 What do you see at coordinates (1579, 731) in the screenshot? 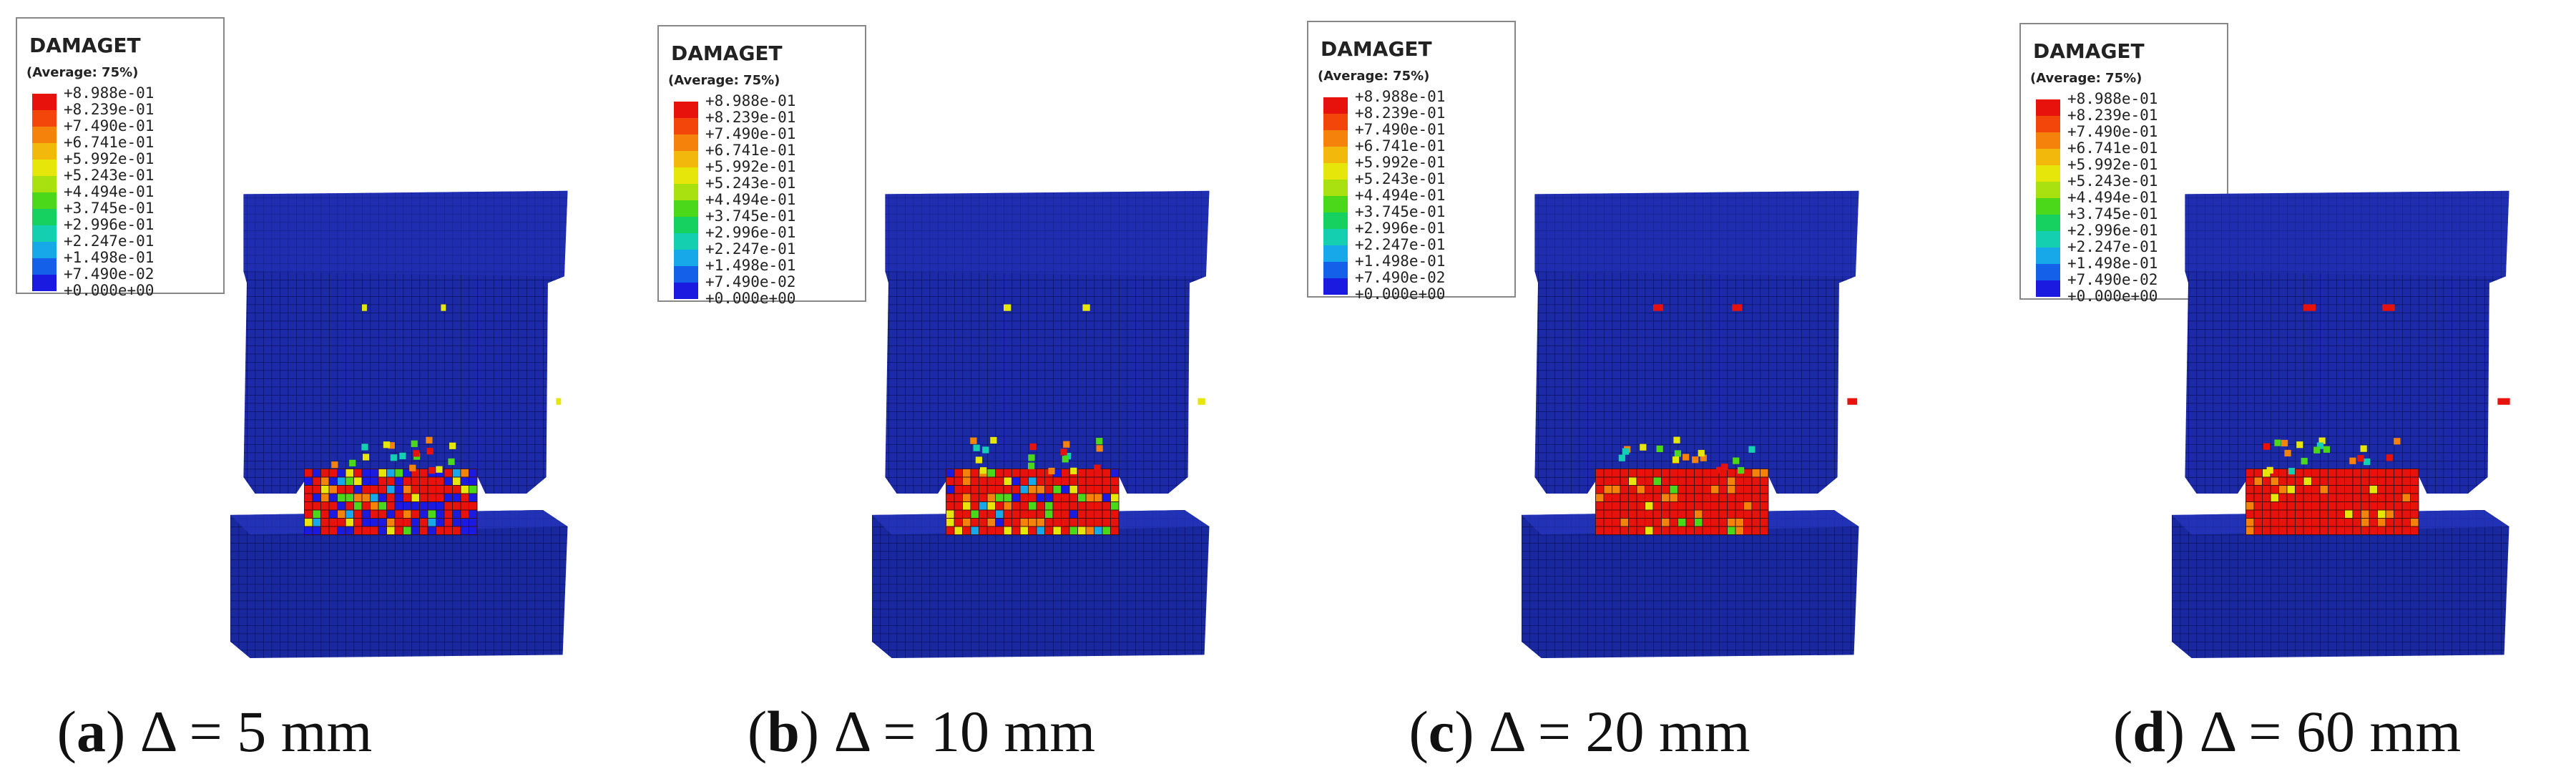
I see `caption: (c) Δ = 20 mm` at bounding box center [1579, 731].